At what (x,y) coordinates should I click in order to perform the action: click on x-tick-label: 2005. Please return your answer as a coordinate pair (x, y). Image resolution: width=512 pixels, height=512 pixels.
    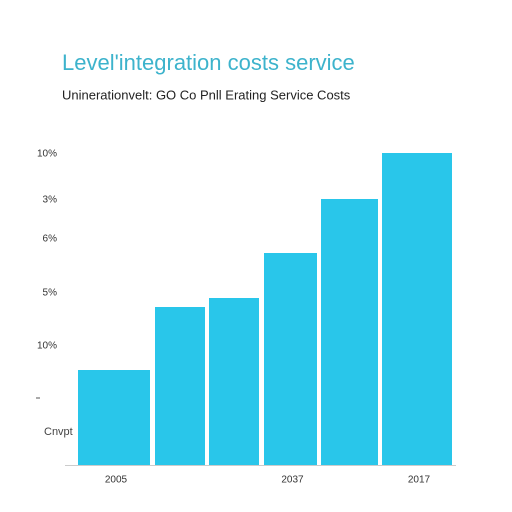
    Looking at the image, I should click on (116, 480).